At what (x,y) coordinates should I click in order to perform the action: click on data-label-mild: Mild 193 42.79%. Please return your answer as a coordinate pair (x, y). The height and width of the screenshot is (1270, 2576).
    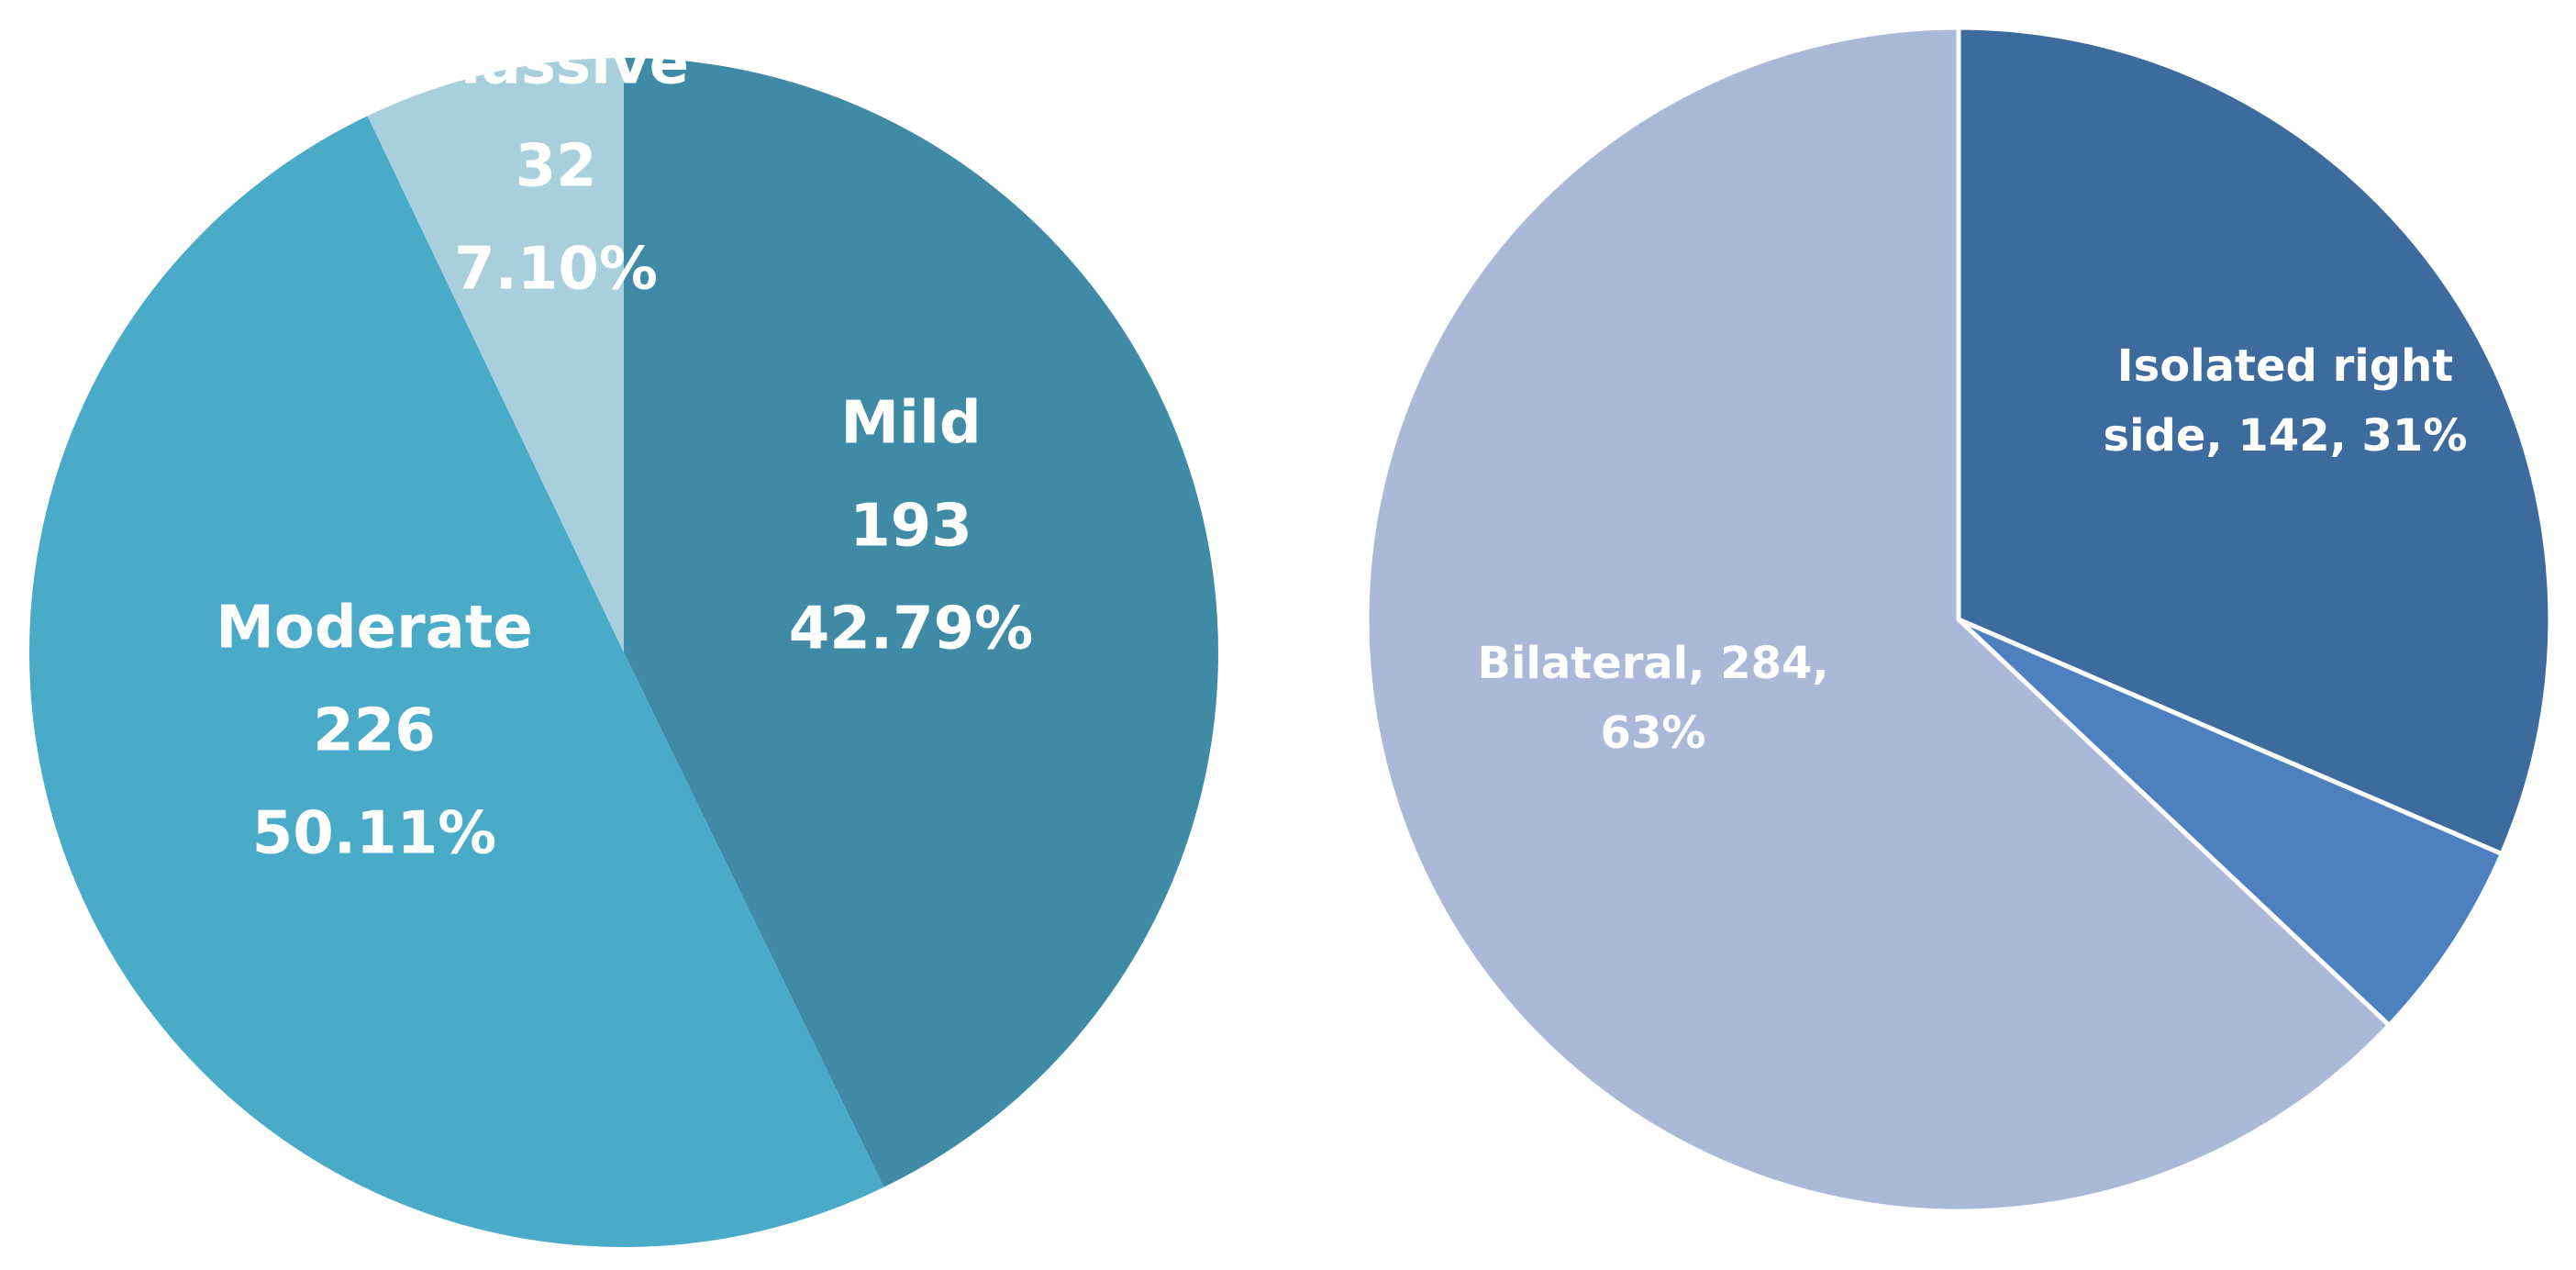
    Looking at the image, I should click on (911, 526).